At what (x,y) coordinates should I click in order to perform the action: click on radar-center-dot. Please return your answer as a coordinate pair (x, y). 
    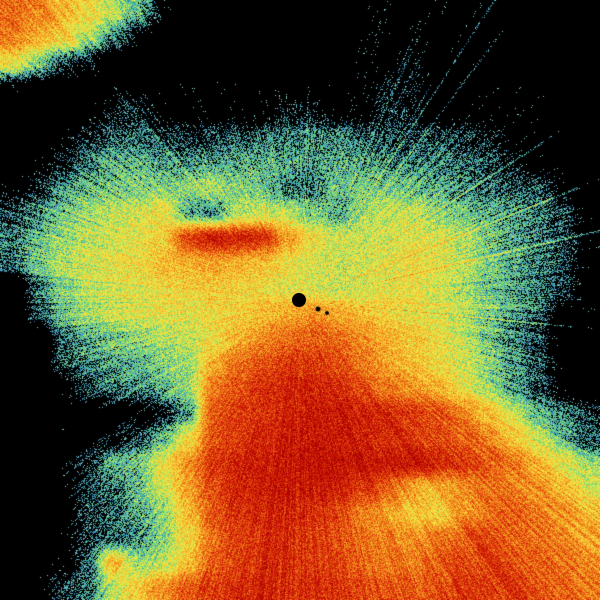
    Looking at the image, I should click on (299, 300).